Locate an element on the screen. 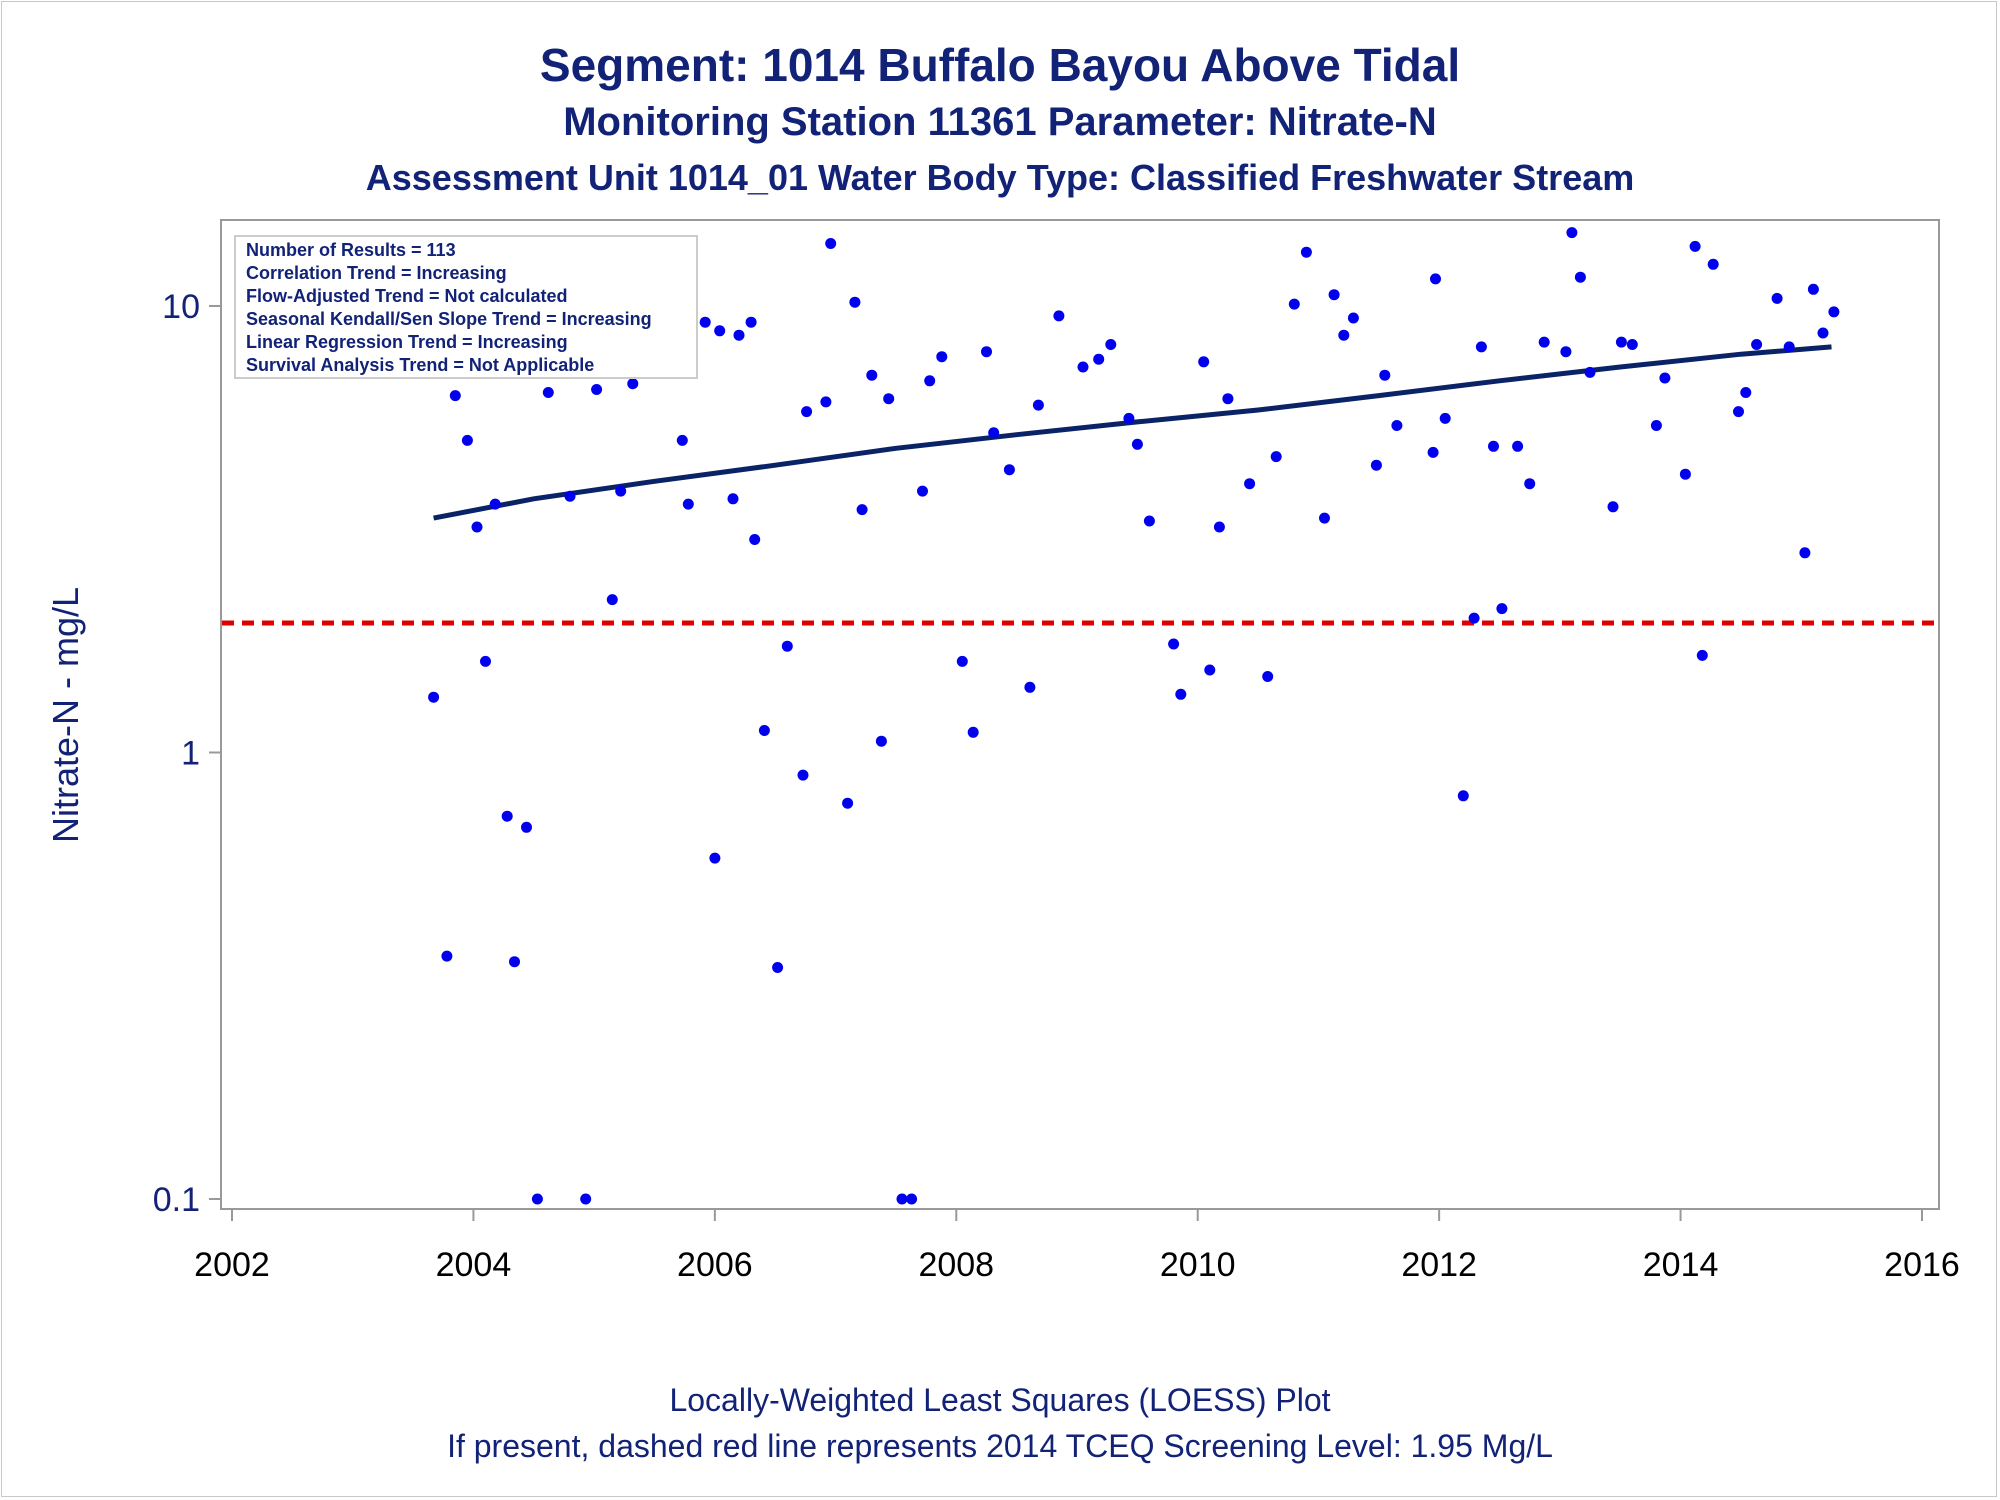 The height and width of the screenshot is (1500, 2000). legend-box-border is located at coordinates (466, 307).